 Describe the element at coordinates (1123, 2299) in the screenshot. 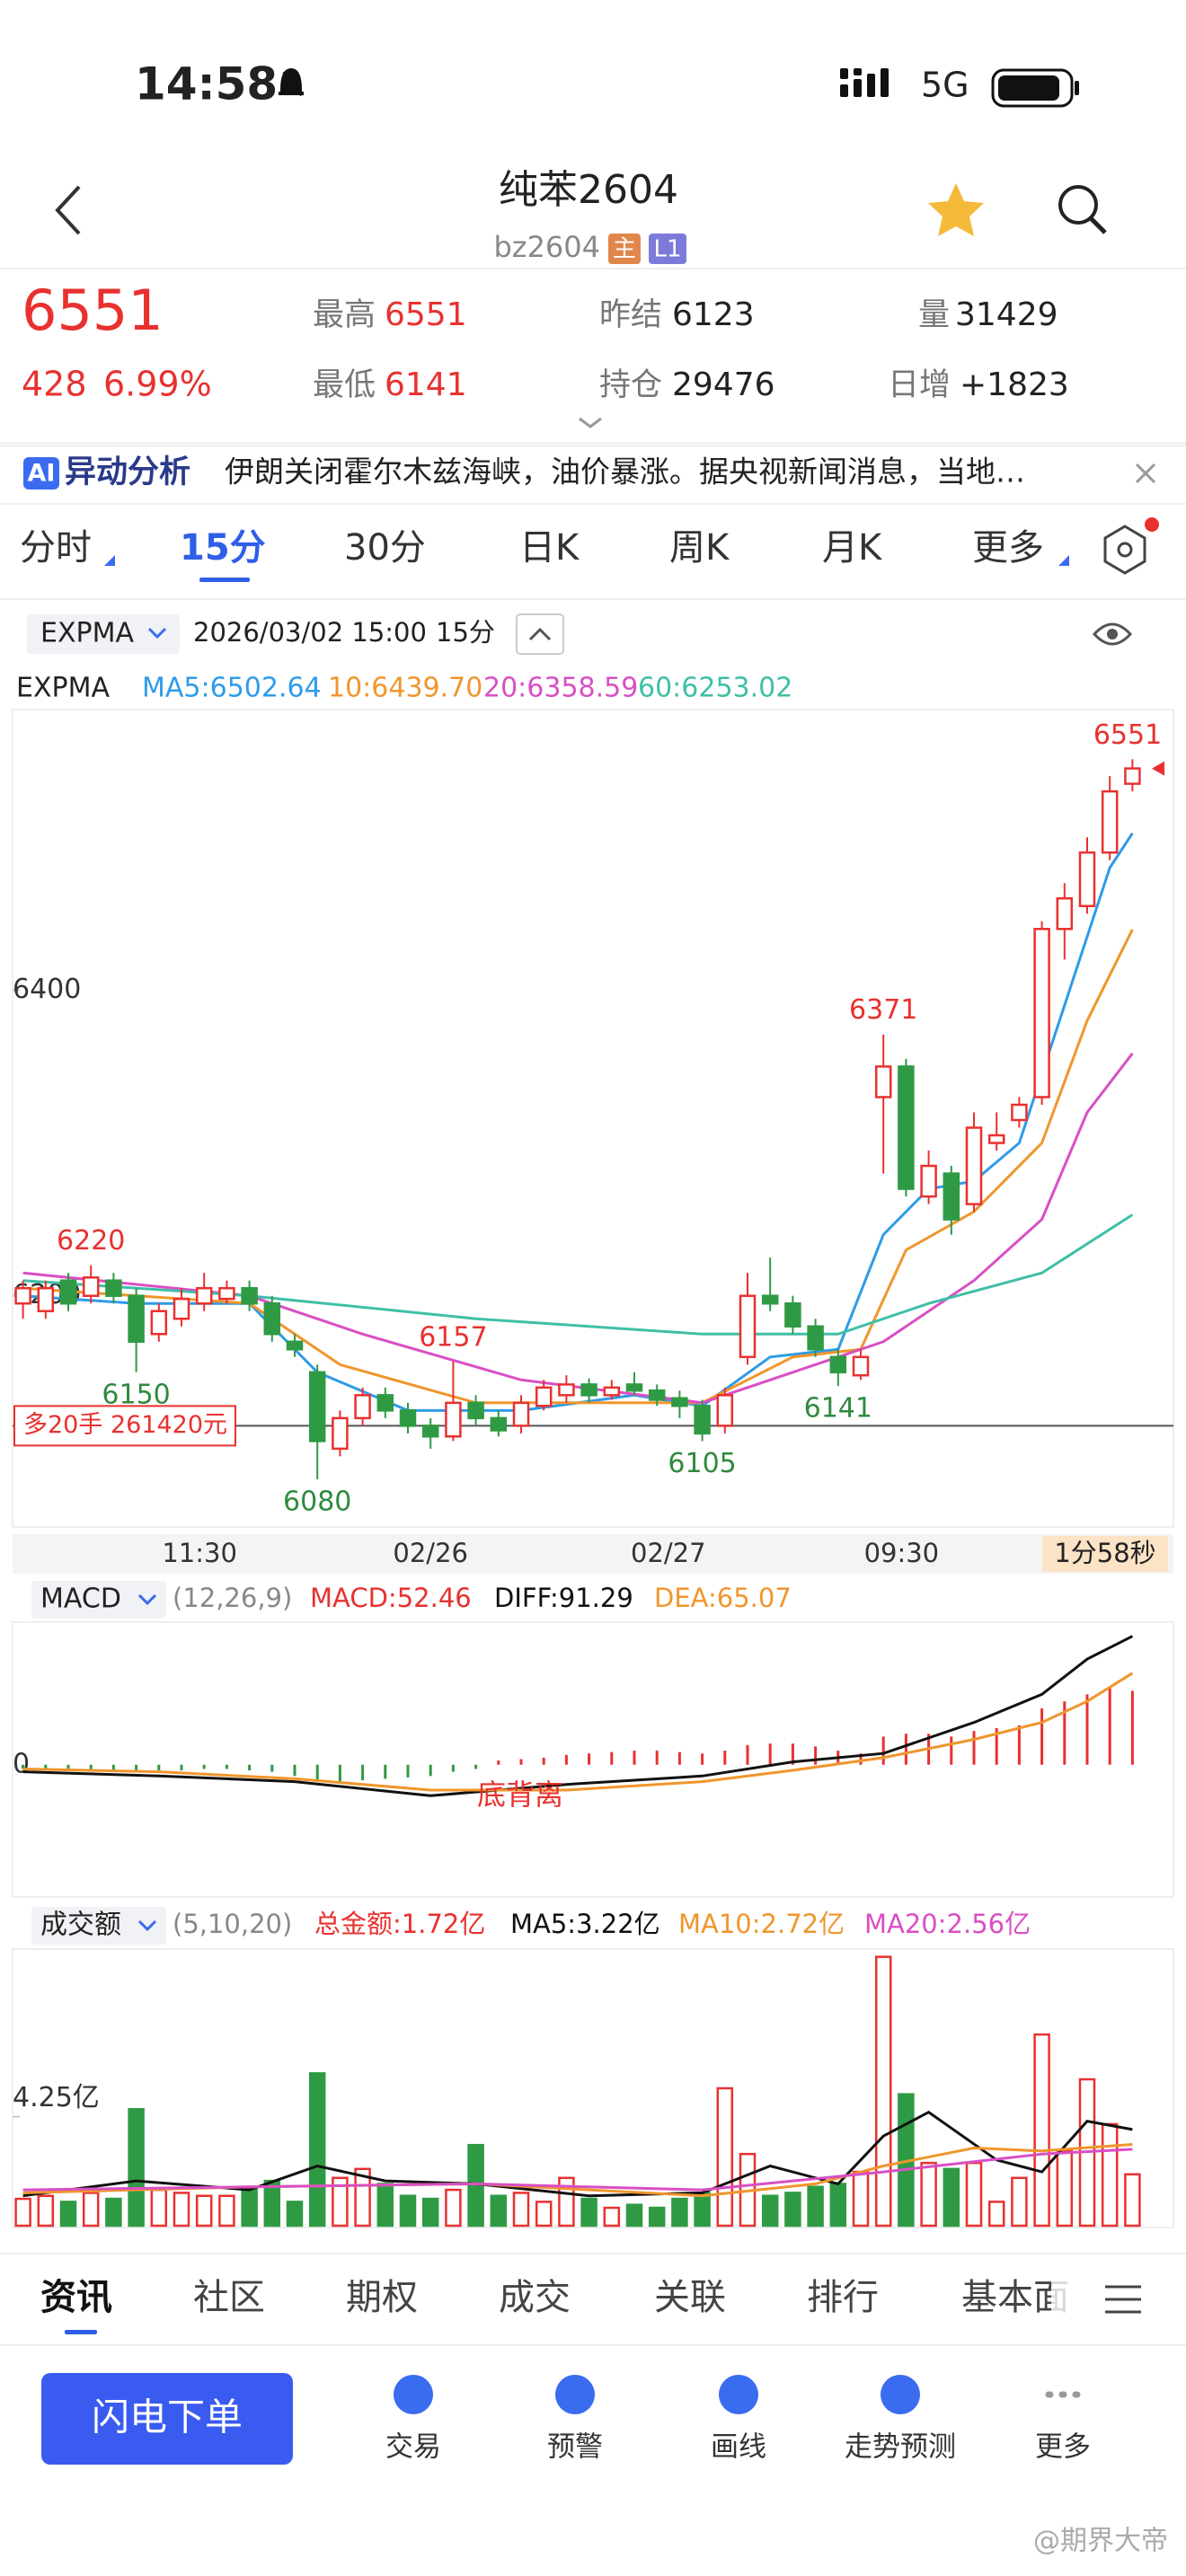

I see `menu-button` at that location.